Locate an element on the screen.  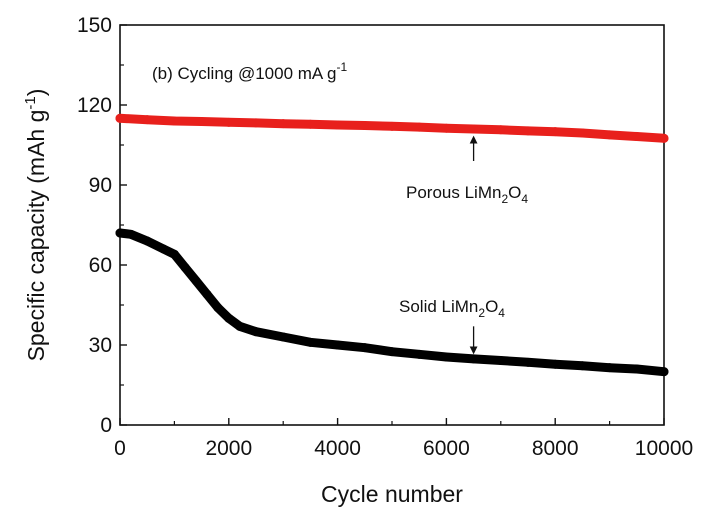
y-tick-label: 90 is located at coordinates (100, 185).